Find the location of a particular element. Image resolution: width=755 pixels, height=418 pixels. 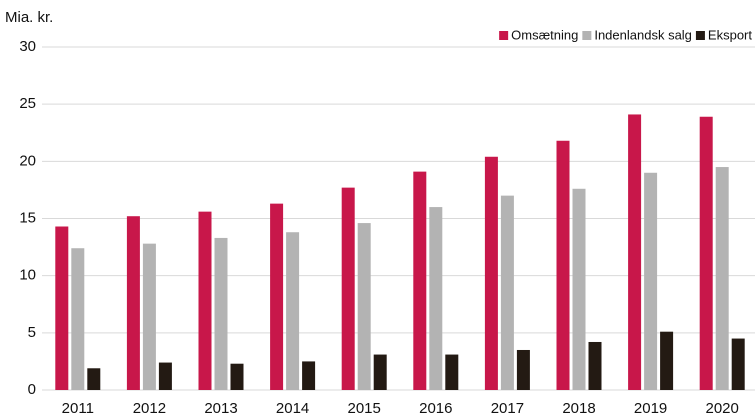

x-tick-label: 2018 is located at coordinates (578, 408).